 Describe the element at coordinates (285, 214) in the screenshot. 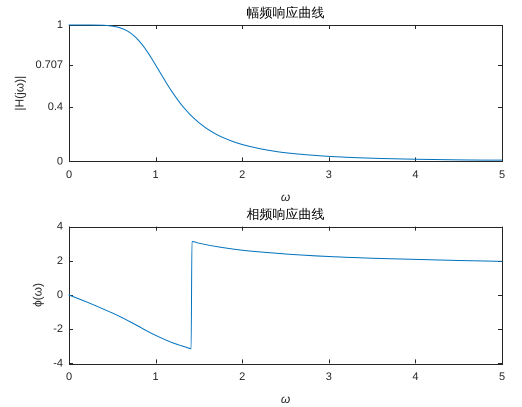

I see `chart-title: 相频响应曲线` at that location.